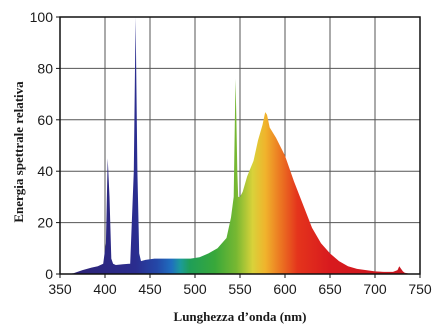  Describe the element at coordinates (42, 17) in the screenshot. I see `y-tick-label: 100` at that location.